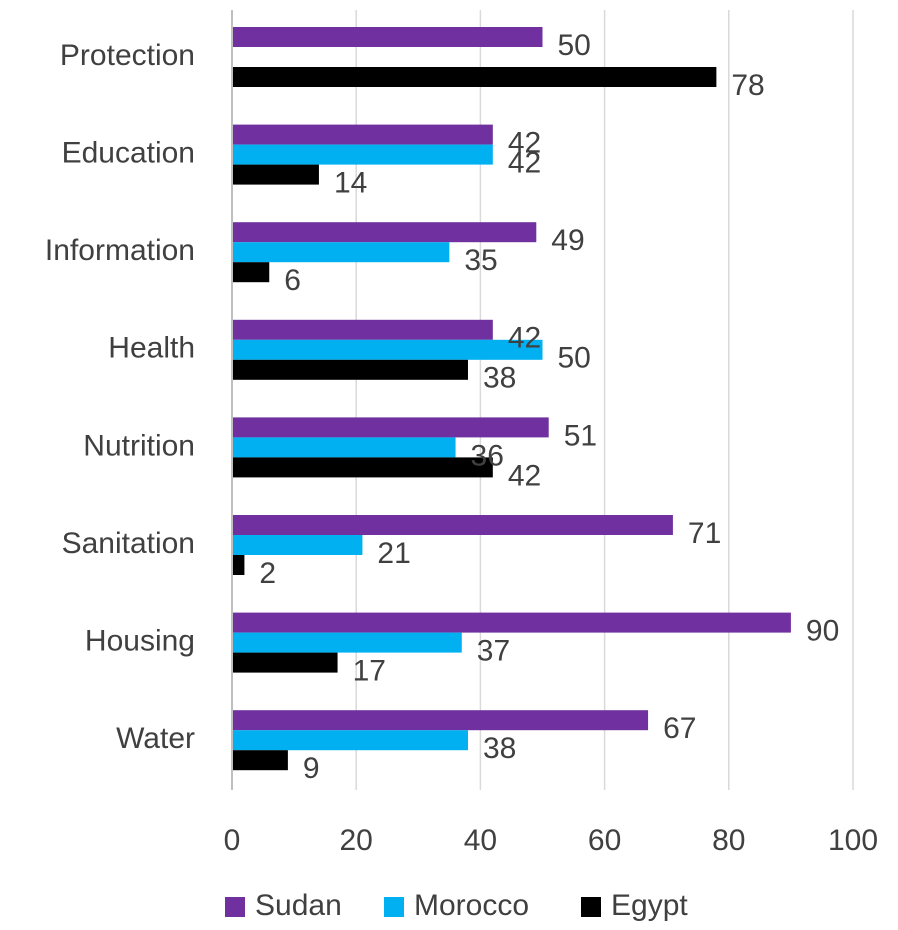  What do you see at coordinates (140, 641) in the screenshot?
I see `category-label-housing: Housing` at bounding box center [140, 641].